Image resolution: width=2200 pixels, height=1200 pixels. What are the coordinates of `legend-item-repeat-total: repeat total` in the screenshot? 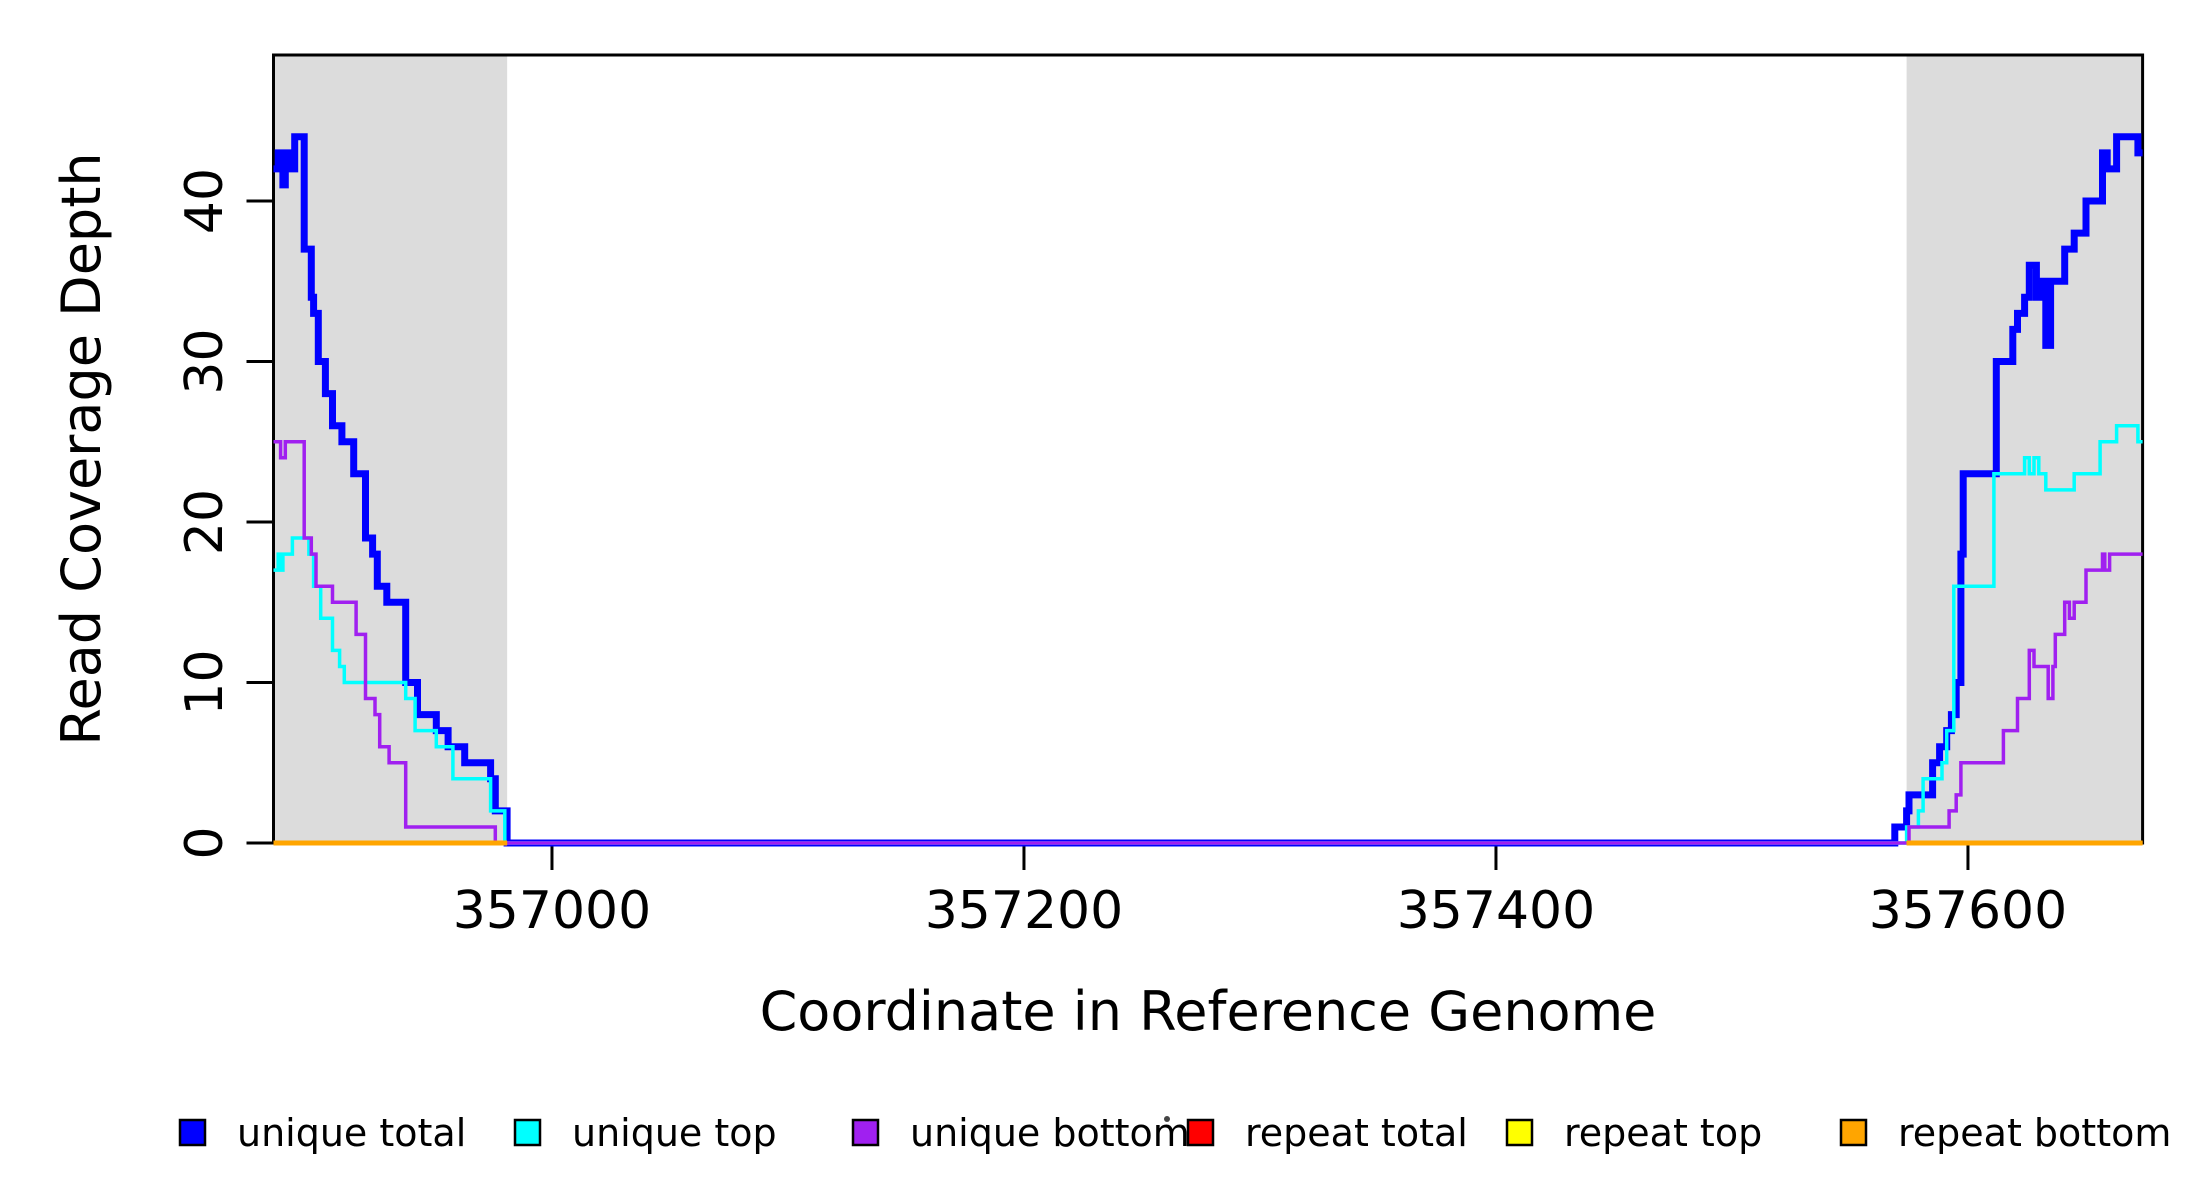 It's located at (1327, 1133).